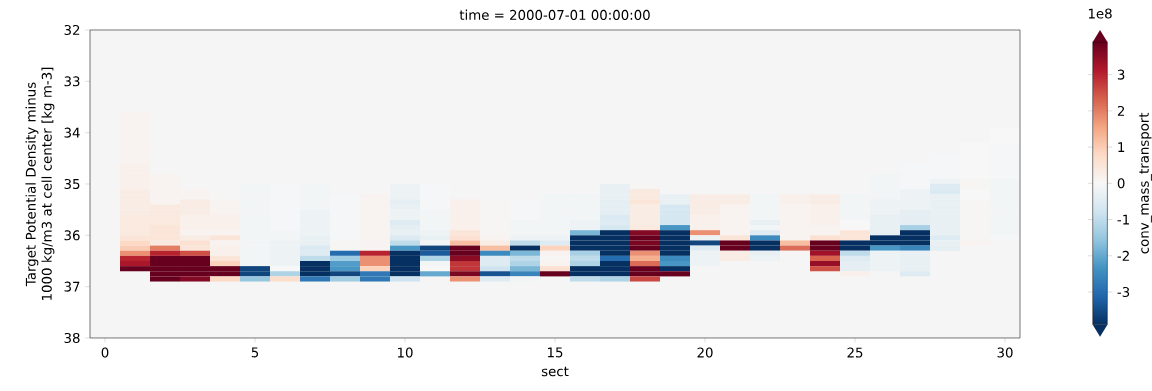 The height and width of the screenshot is (391, 1152). I want to click on y-tick-label: 32, so click(72, 30).